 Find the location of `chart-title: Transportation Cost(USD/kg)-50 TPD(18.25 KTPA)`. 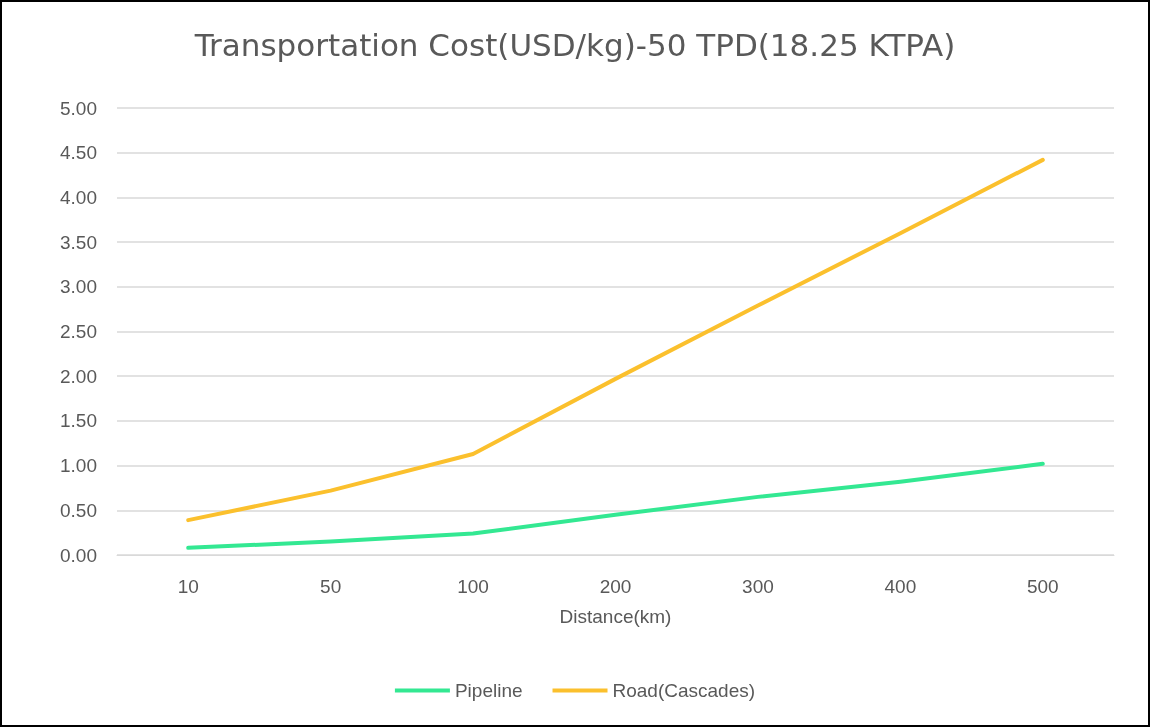

chart-title: Transportation Cost(USD/kg)-50 TPD(18.25 KTPA) is located at coordinates (574, 44).